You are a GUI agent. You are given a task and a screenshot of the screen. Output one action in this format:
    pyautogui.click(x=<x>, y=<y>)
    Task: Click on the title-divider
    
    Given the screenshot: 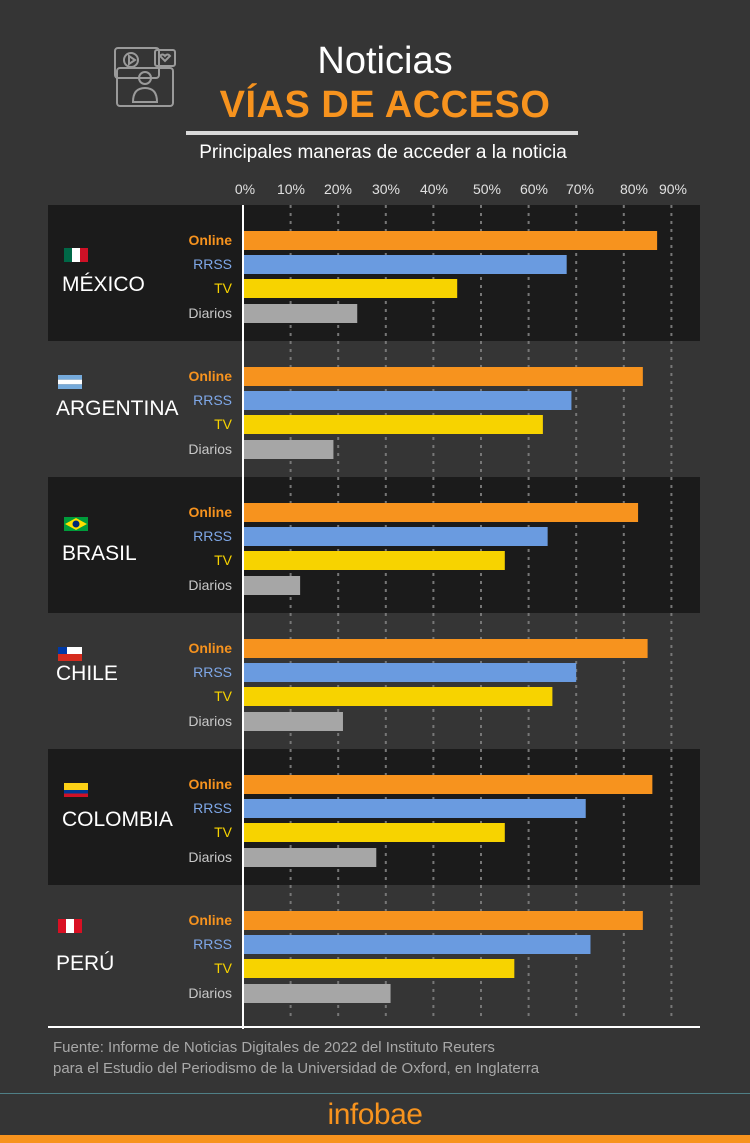 What is the action you would take?
    pyautogui.click(x=382, y=133)
    